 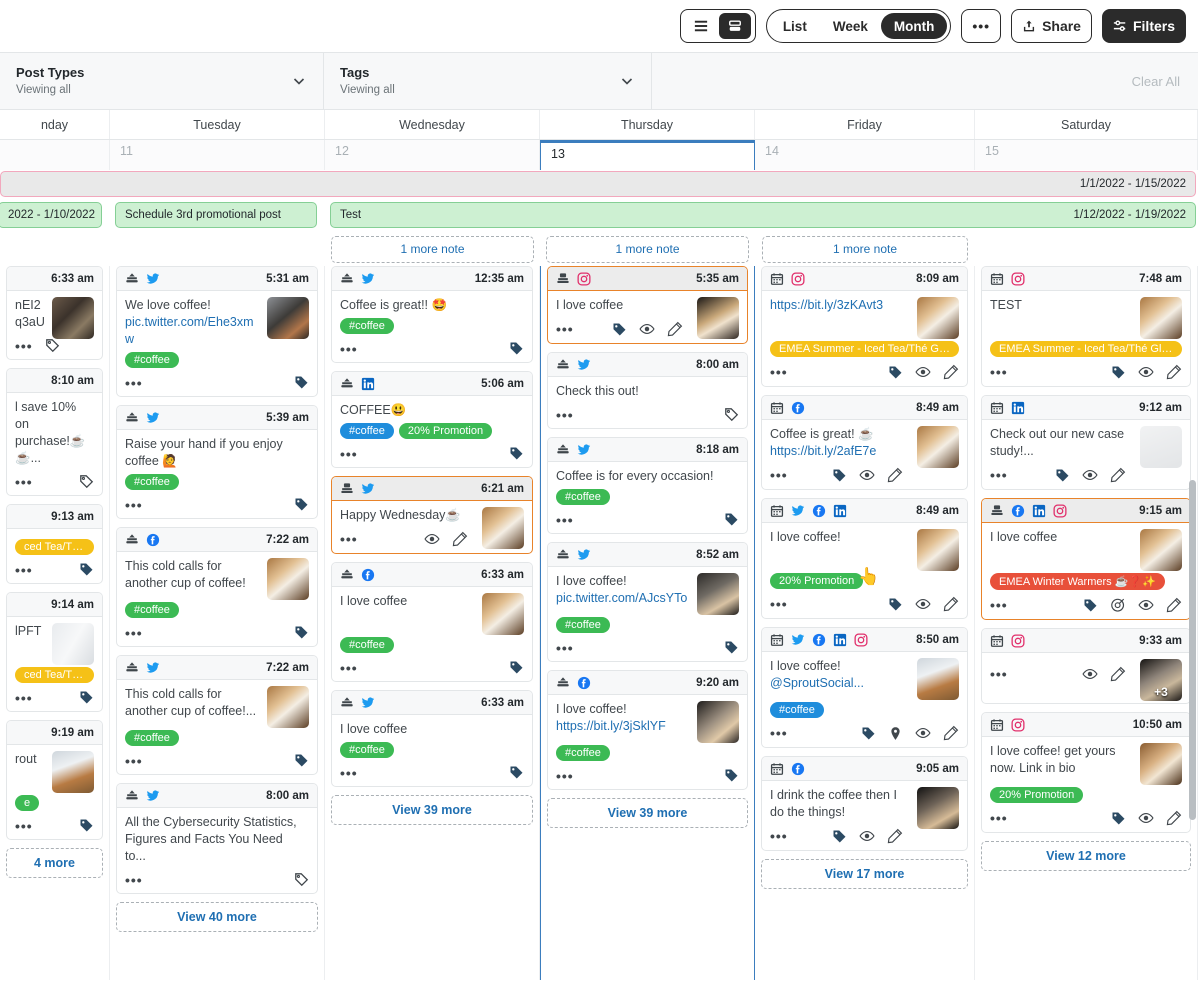 I want to click on date-cell-13-today: 13, so click(x=647, y=155).